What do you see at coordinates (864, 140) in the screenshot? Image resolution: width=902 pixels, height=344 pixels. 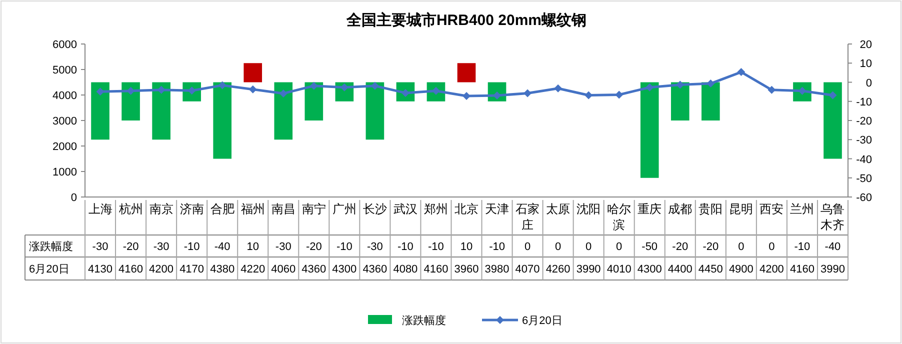 I see `y2-tick-label: -30` at bounding box center [864, 140].